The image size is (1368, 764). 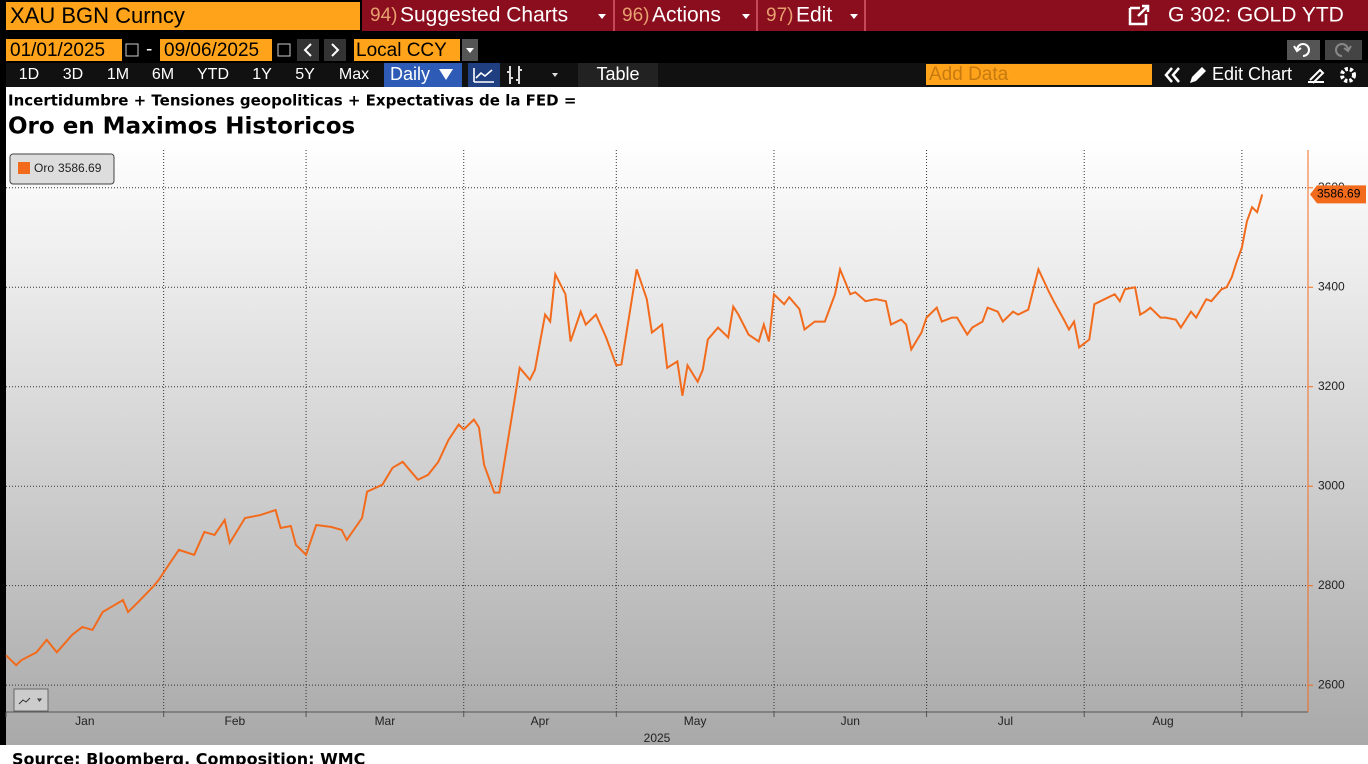 I want to click on table-label: Table, so click(x=617, y=74).